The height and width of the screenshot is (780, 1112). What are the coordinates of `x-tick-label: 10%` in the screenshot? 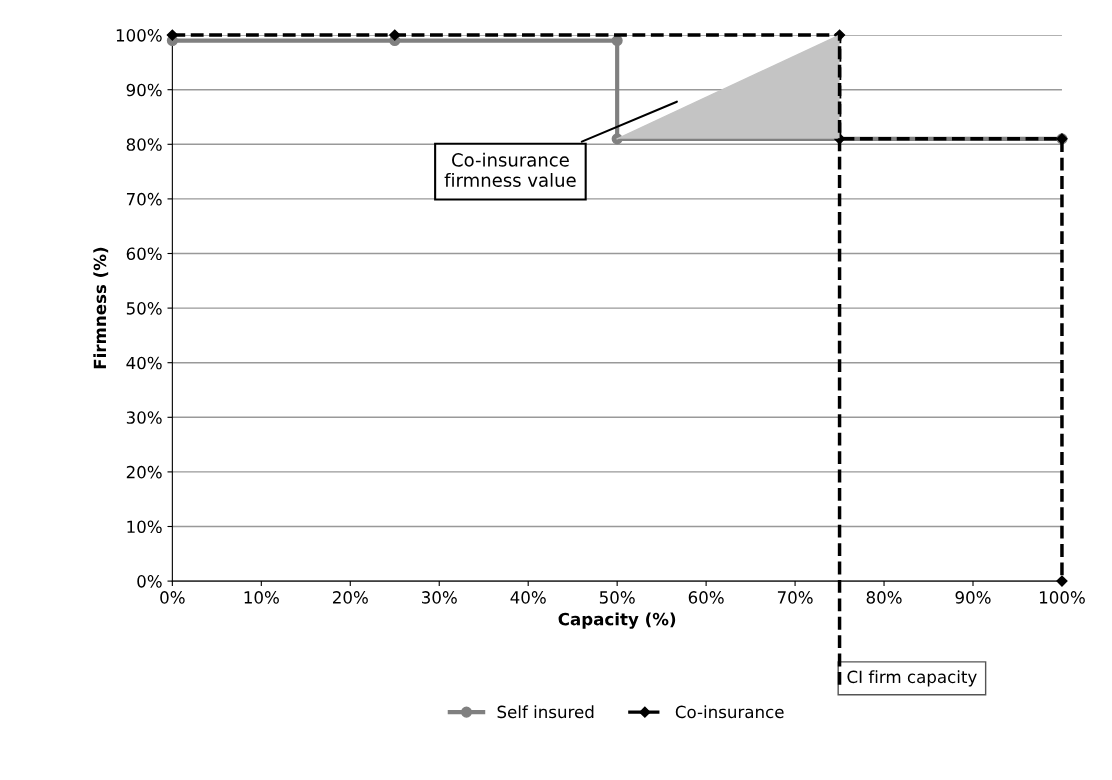 It's located at (261, 597).